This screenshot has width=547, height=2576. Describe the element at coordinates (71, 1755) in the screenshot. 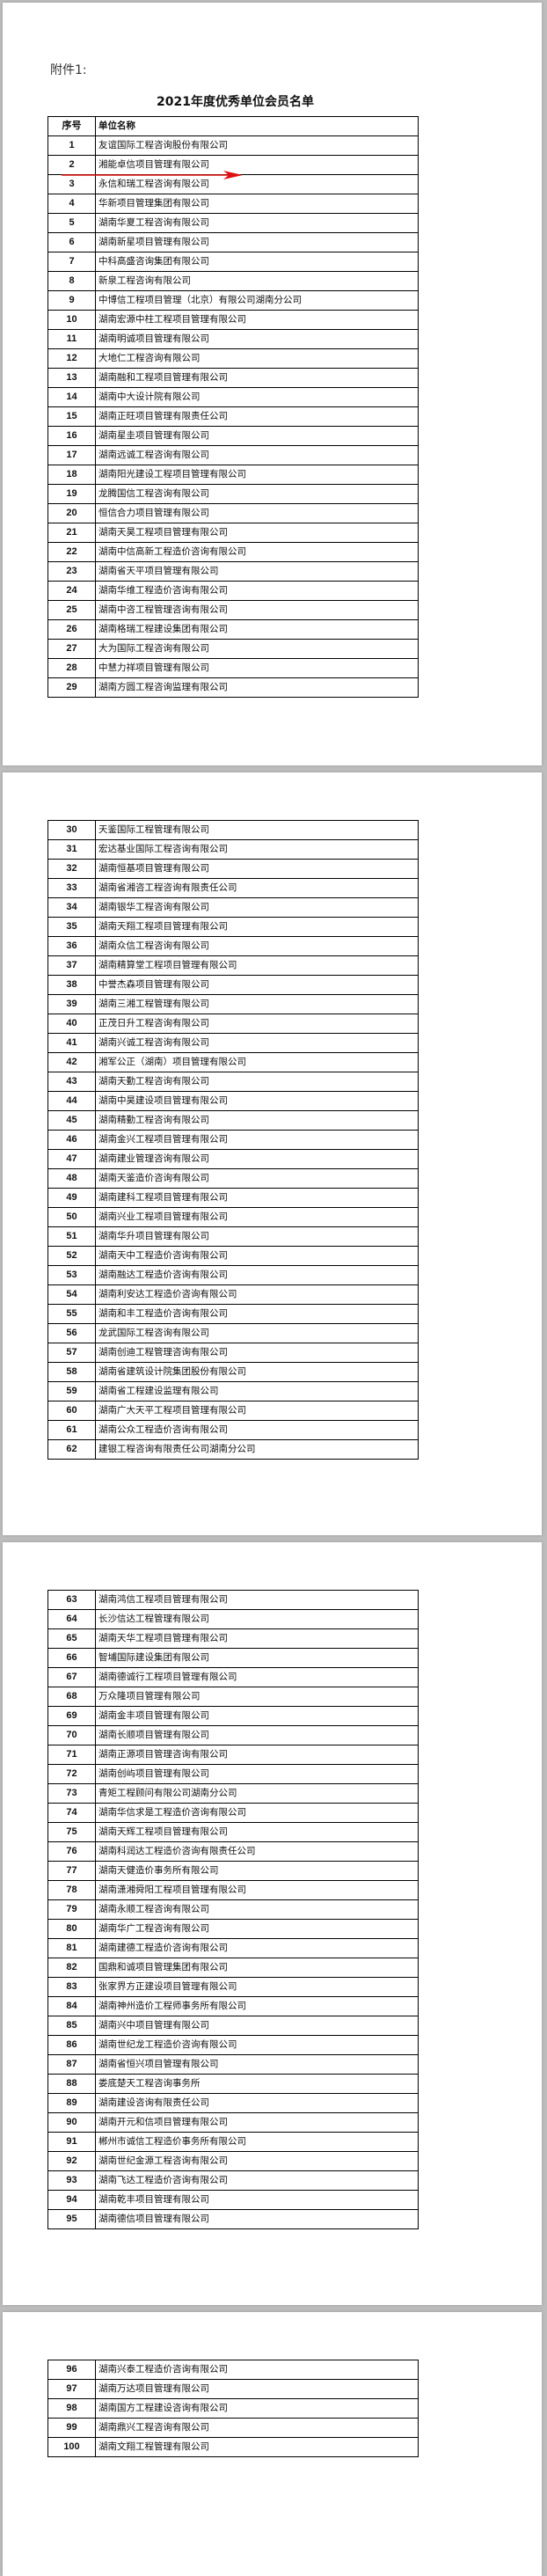

I see `row-index: 71` at that location.